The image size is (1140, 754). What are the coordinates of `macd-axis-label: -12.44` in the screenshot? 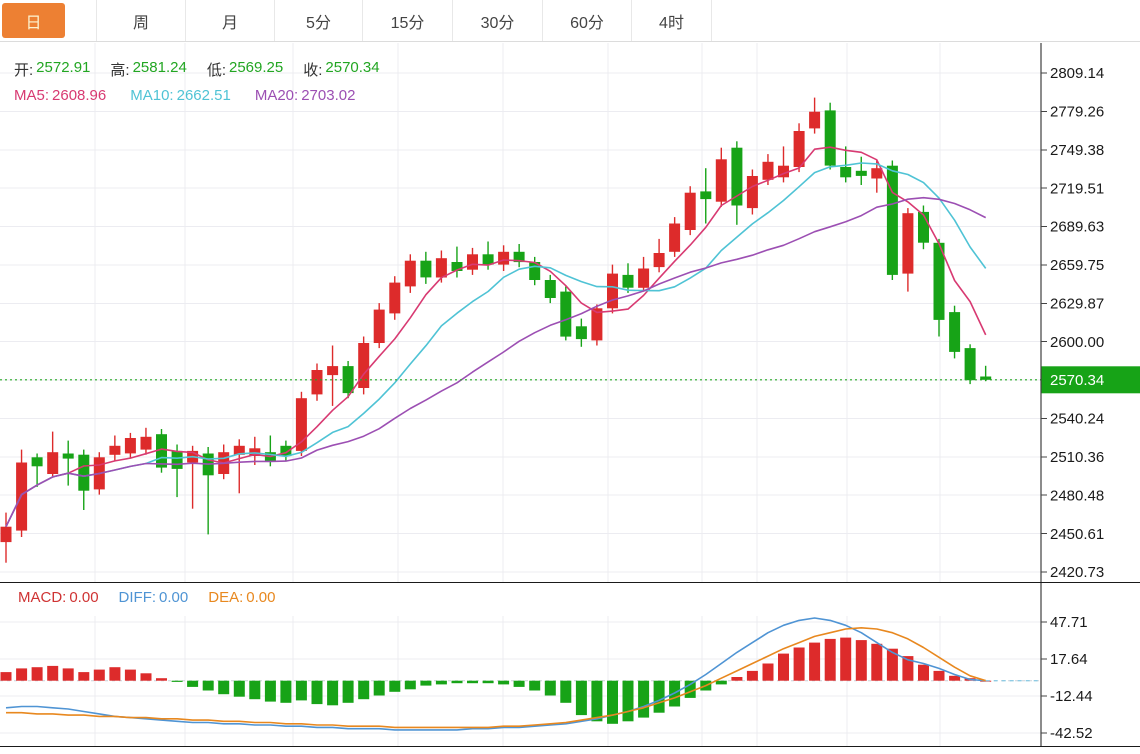 It's located at (1071, 696).